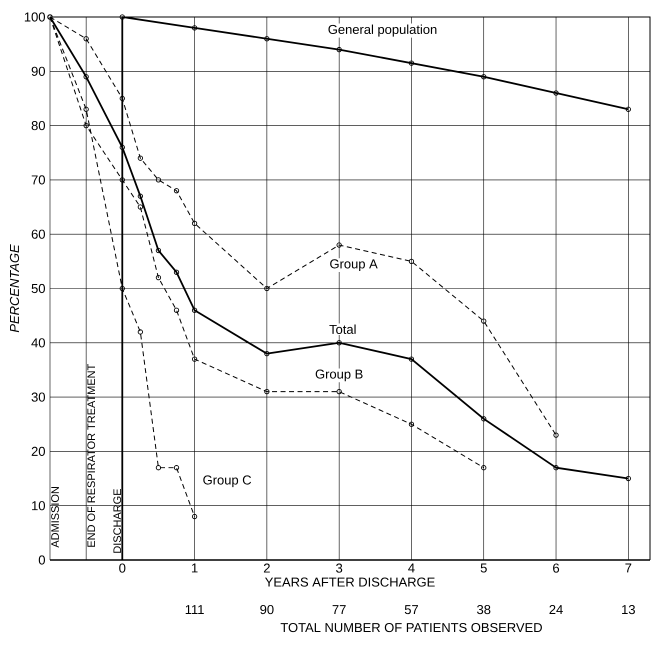 Image resolution: width=654 pixels, height=651 pixels. What do you see at coordinates (38, 71) in the screenshot?
I see `y-tick-label: 90` at bounding box center [38, 71].